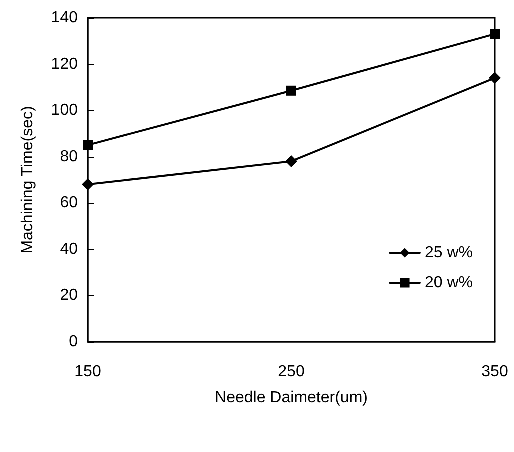 The height and width of the screenshot is (452, 514). Describe the element at coordinates (291, 372) in the screenshot. I see `x-tick-label: 250` at that location.